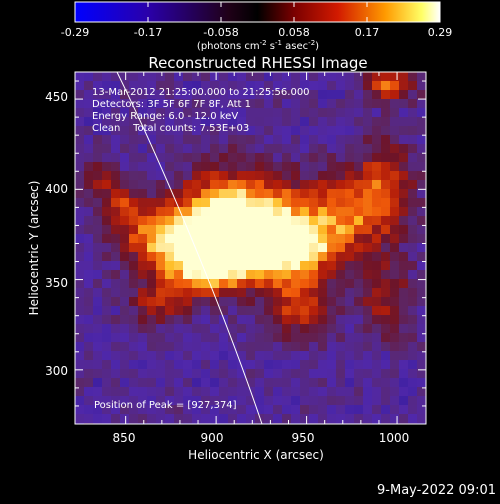  I want to click on y-tick-label: 300, so click(56, 371).